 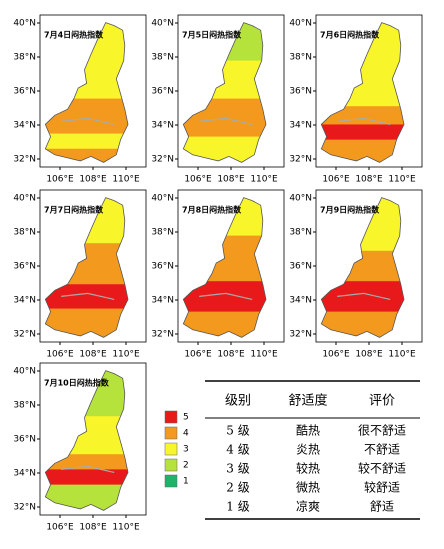 What do you see at coordinates (212, 210) in the screenshot?
I see `panel-title: 7月8日闷热指数` at bounding box center [212, 210].